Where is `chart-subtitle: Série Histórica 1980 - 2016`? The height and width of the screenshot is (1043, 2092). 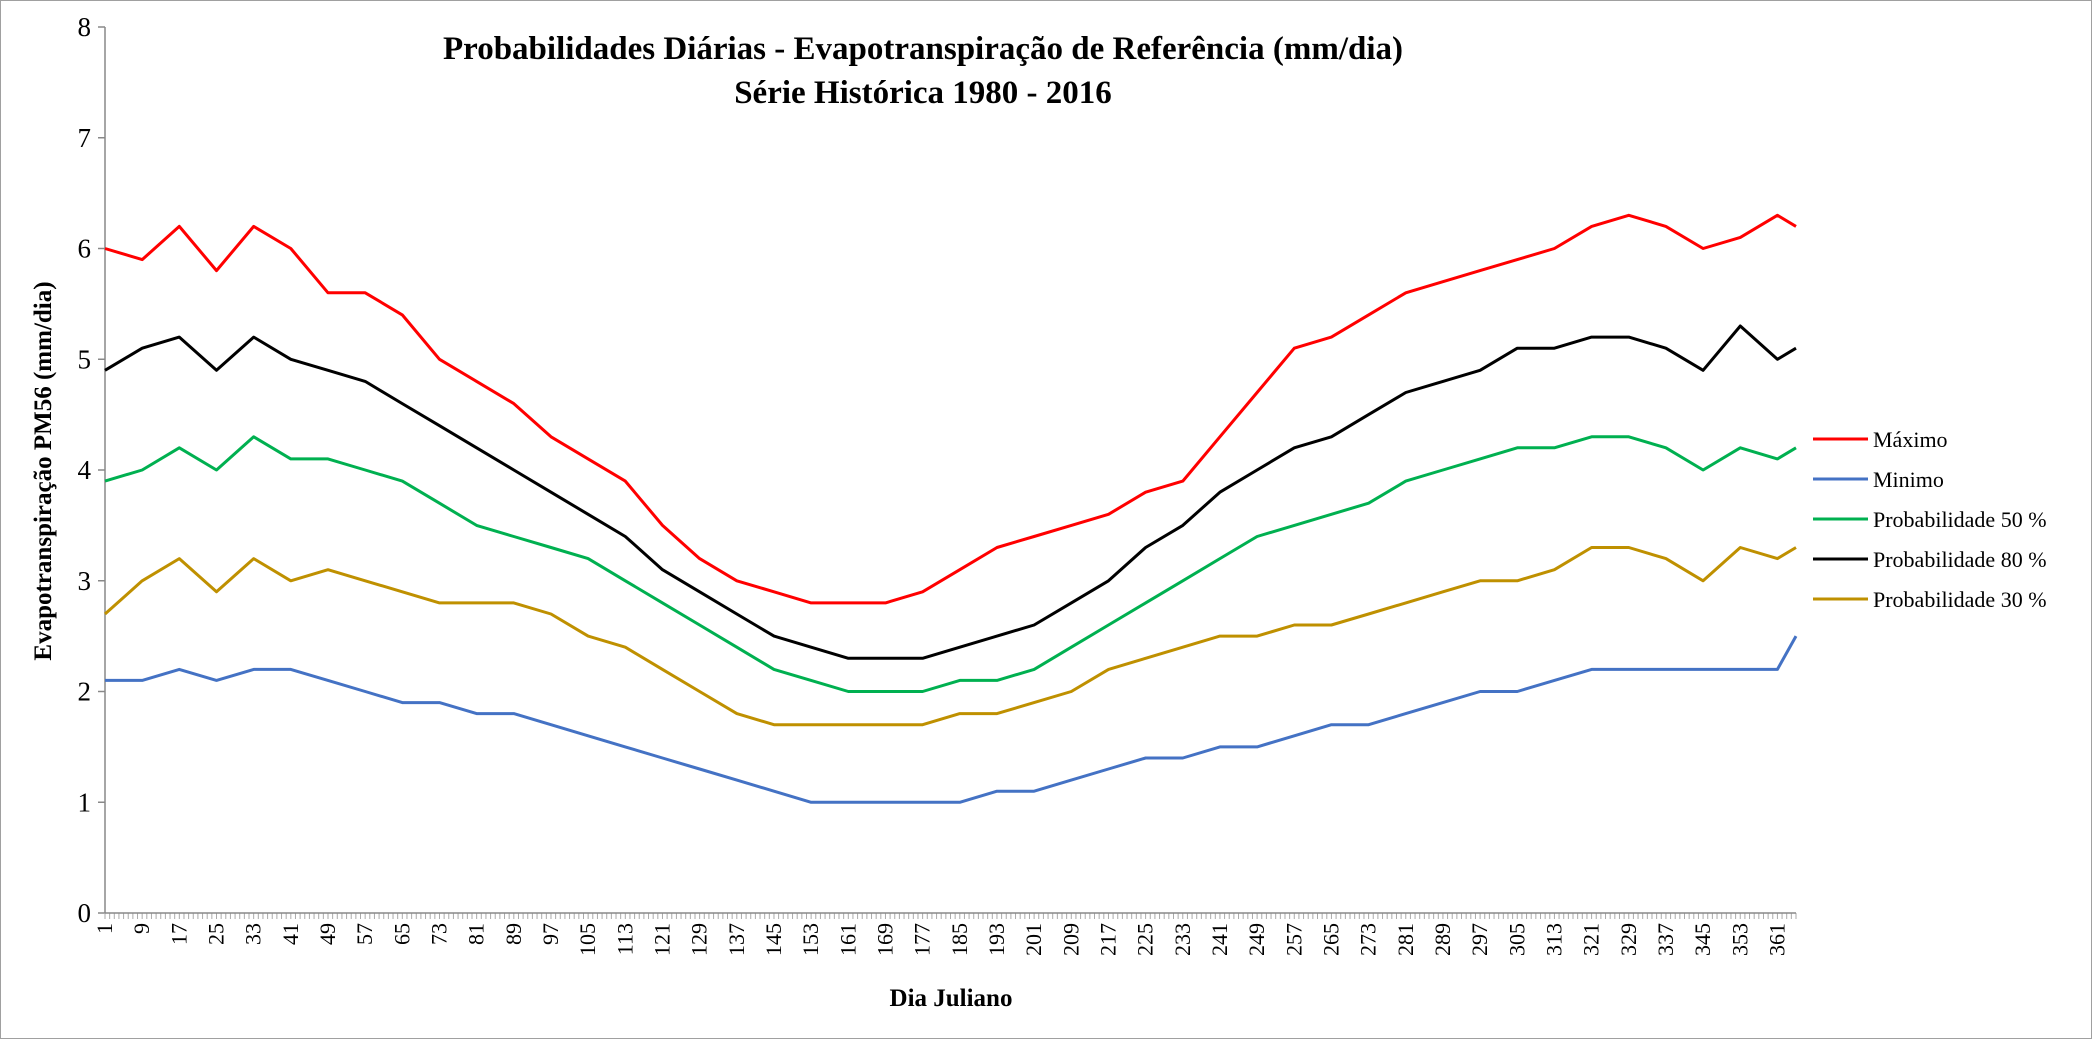
chart-subtitle: Série Histórica 1980 - 2016 is located at coordinates (923, 93).